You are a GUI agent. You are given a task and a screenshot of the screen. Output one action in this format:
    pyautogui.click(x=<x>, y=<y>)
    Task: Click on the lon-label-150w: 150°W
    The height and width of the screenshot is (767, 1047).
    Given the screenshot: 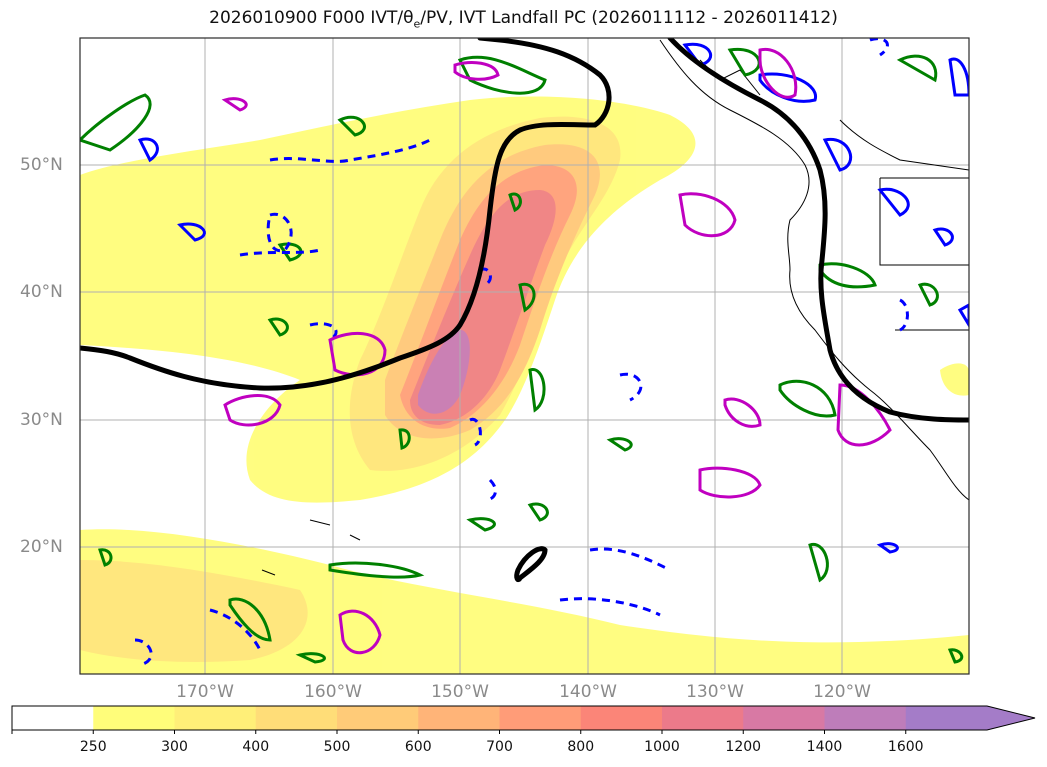 What is the action you would take?
    pyautogui.click(x=460, y=692)
    